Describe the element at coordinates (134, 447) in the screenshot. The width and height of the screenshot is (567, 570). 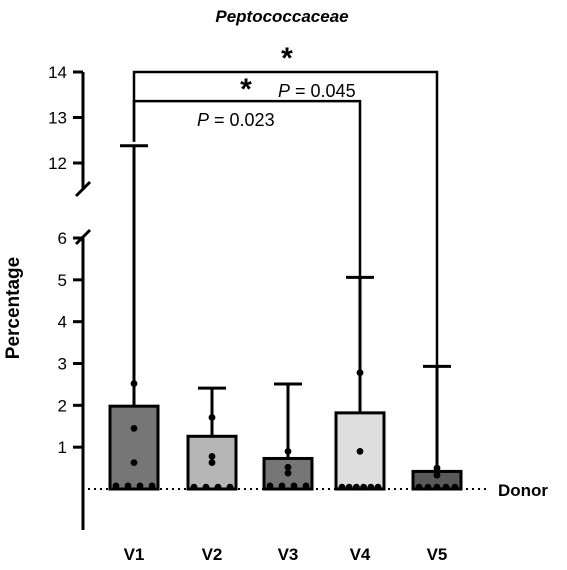
I see `bar-v1` at that location.